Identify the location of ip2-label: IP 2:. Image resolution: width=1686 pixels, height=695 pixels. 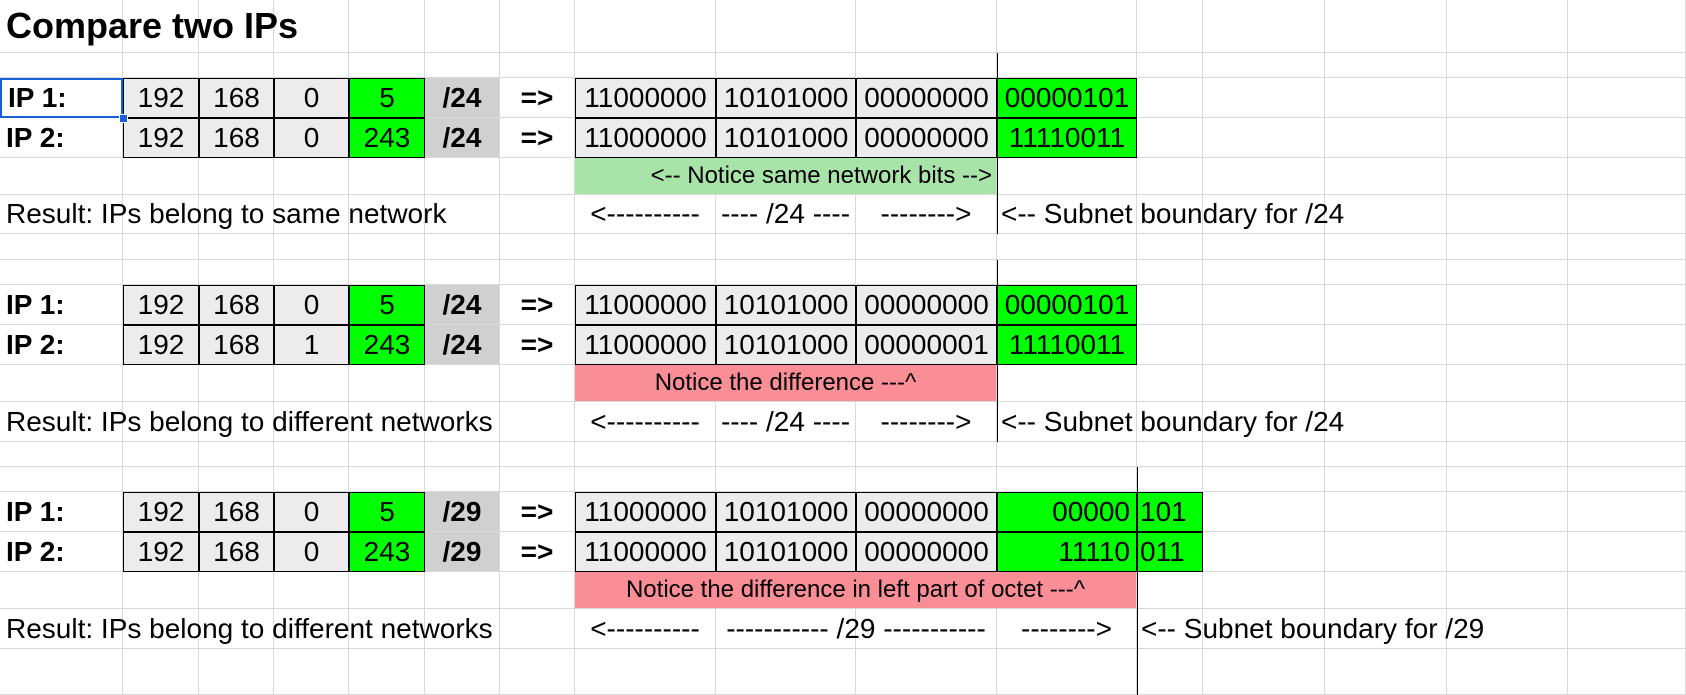
(61, 345).